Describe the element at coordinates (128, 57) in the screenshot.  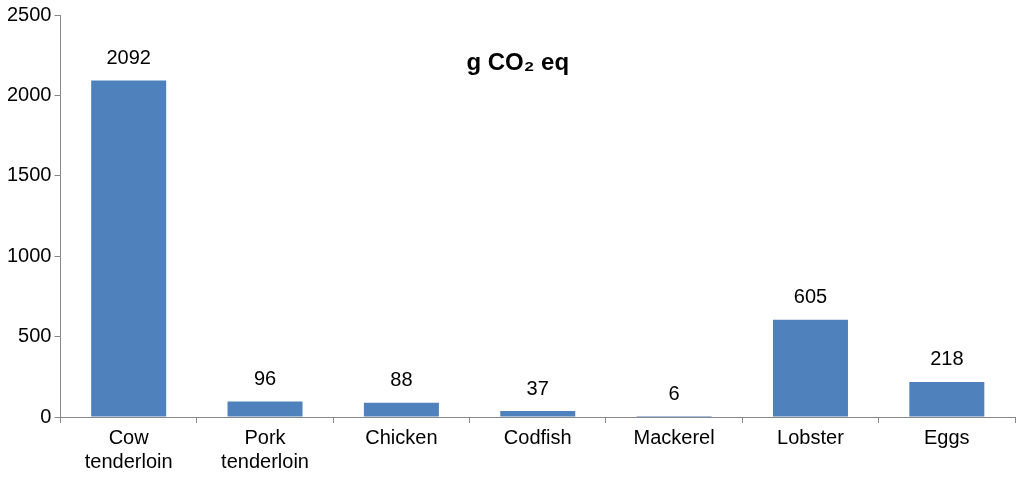
I see `data-label: 2092` at that location.